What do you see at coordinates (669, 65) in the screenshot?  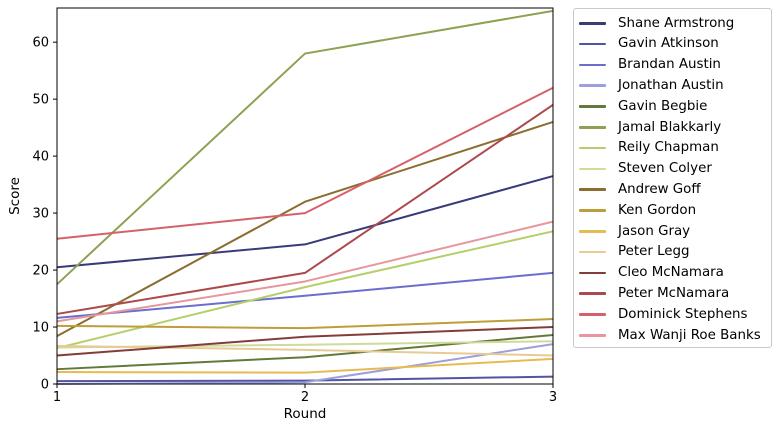 I see `legend-label: Brandan Austin` at bounding box center [669, 65].